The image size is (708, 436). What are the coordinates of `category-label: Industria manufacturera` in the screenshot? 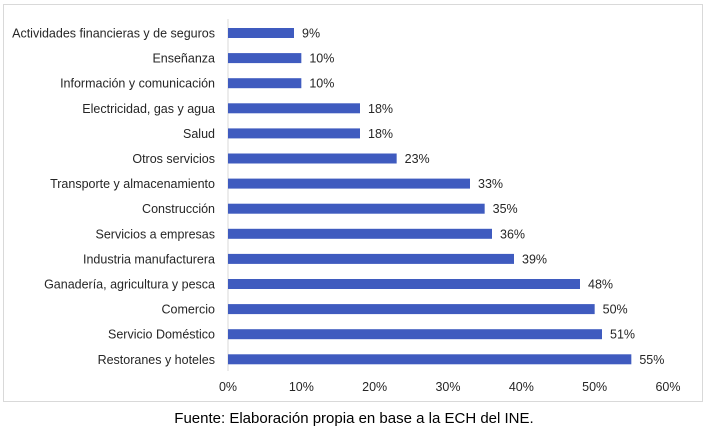 It's located at (149, 259).